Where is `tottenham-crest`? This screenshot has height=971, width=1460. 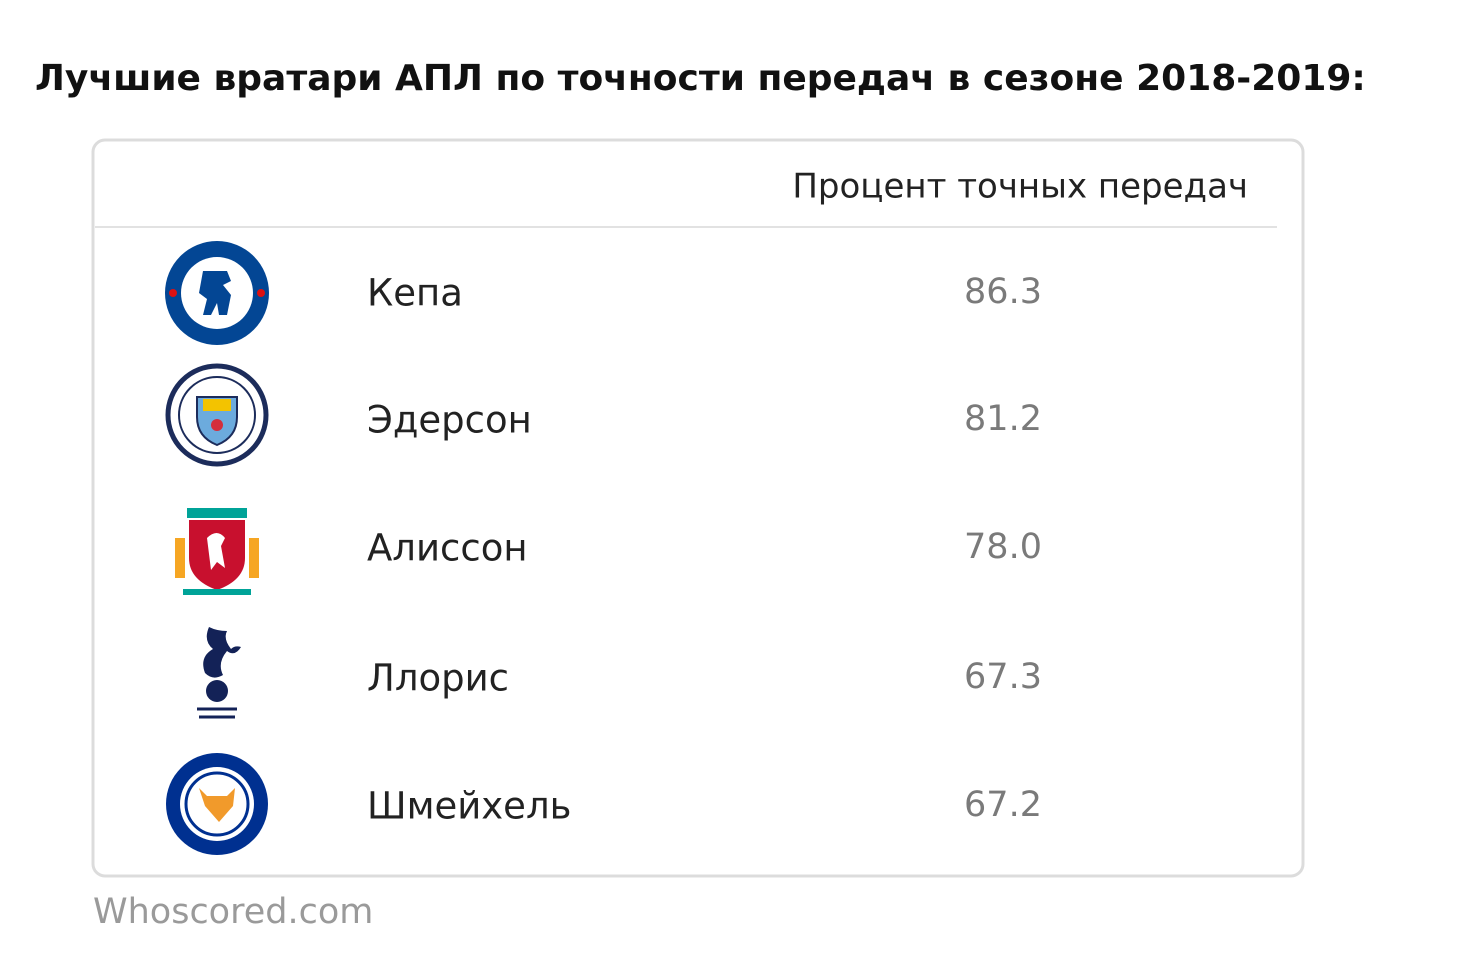 tottenham-crest is located at coordinates (219, 673).